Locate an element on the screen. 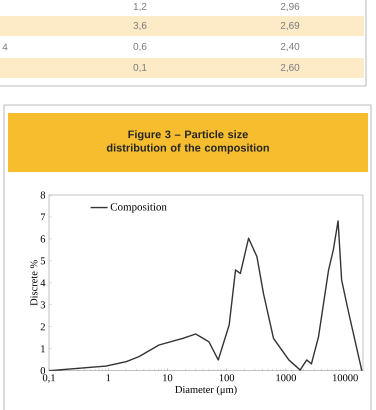 Image resolution: width=376 pixels, height=410 pixels. y-tick-label: 3 is located at coordinates (43, 304).